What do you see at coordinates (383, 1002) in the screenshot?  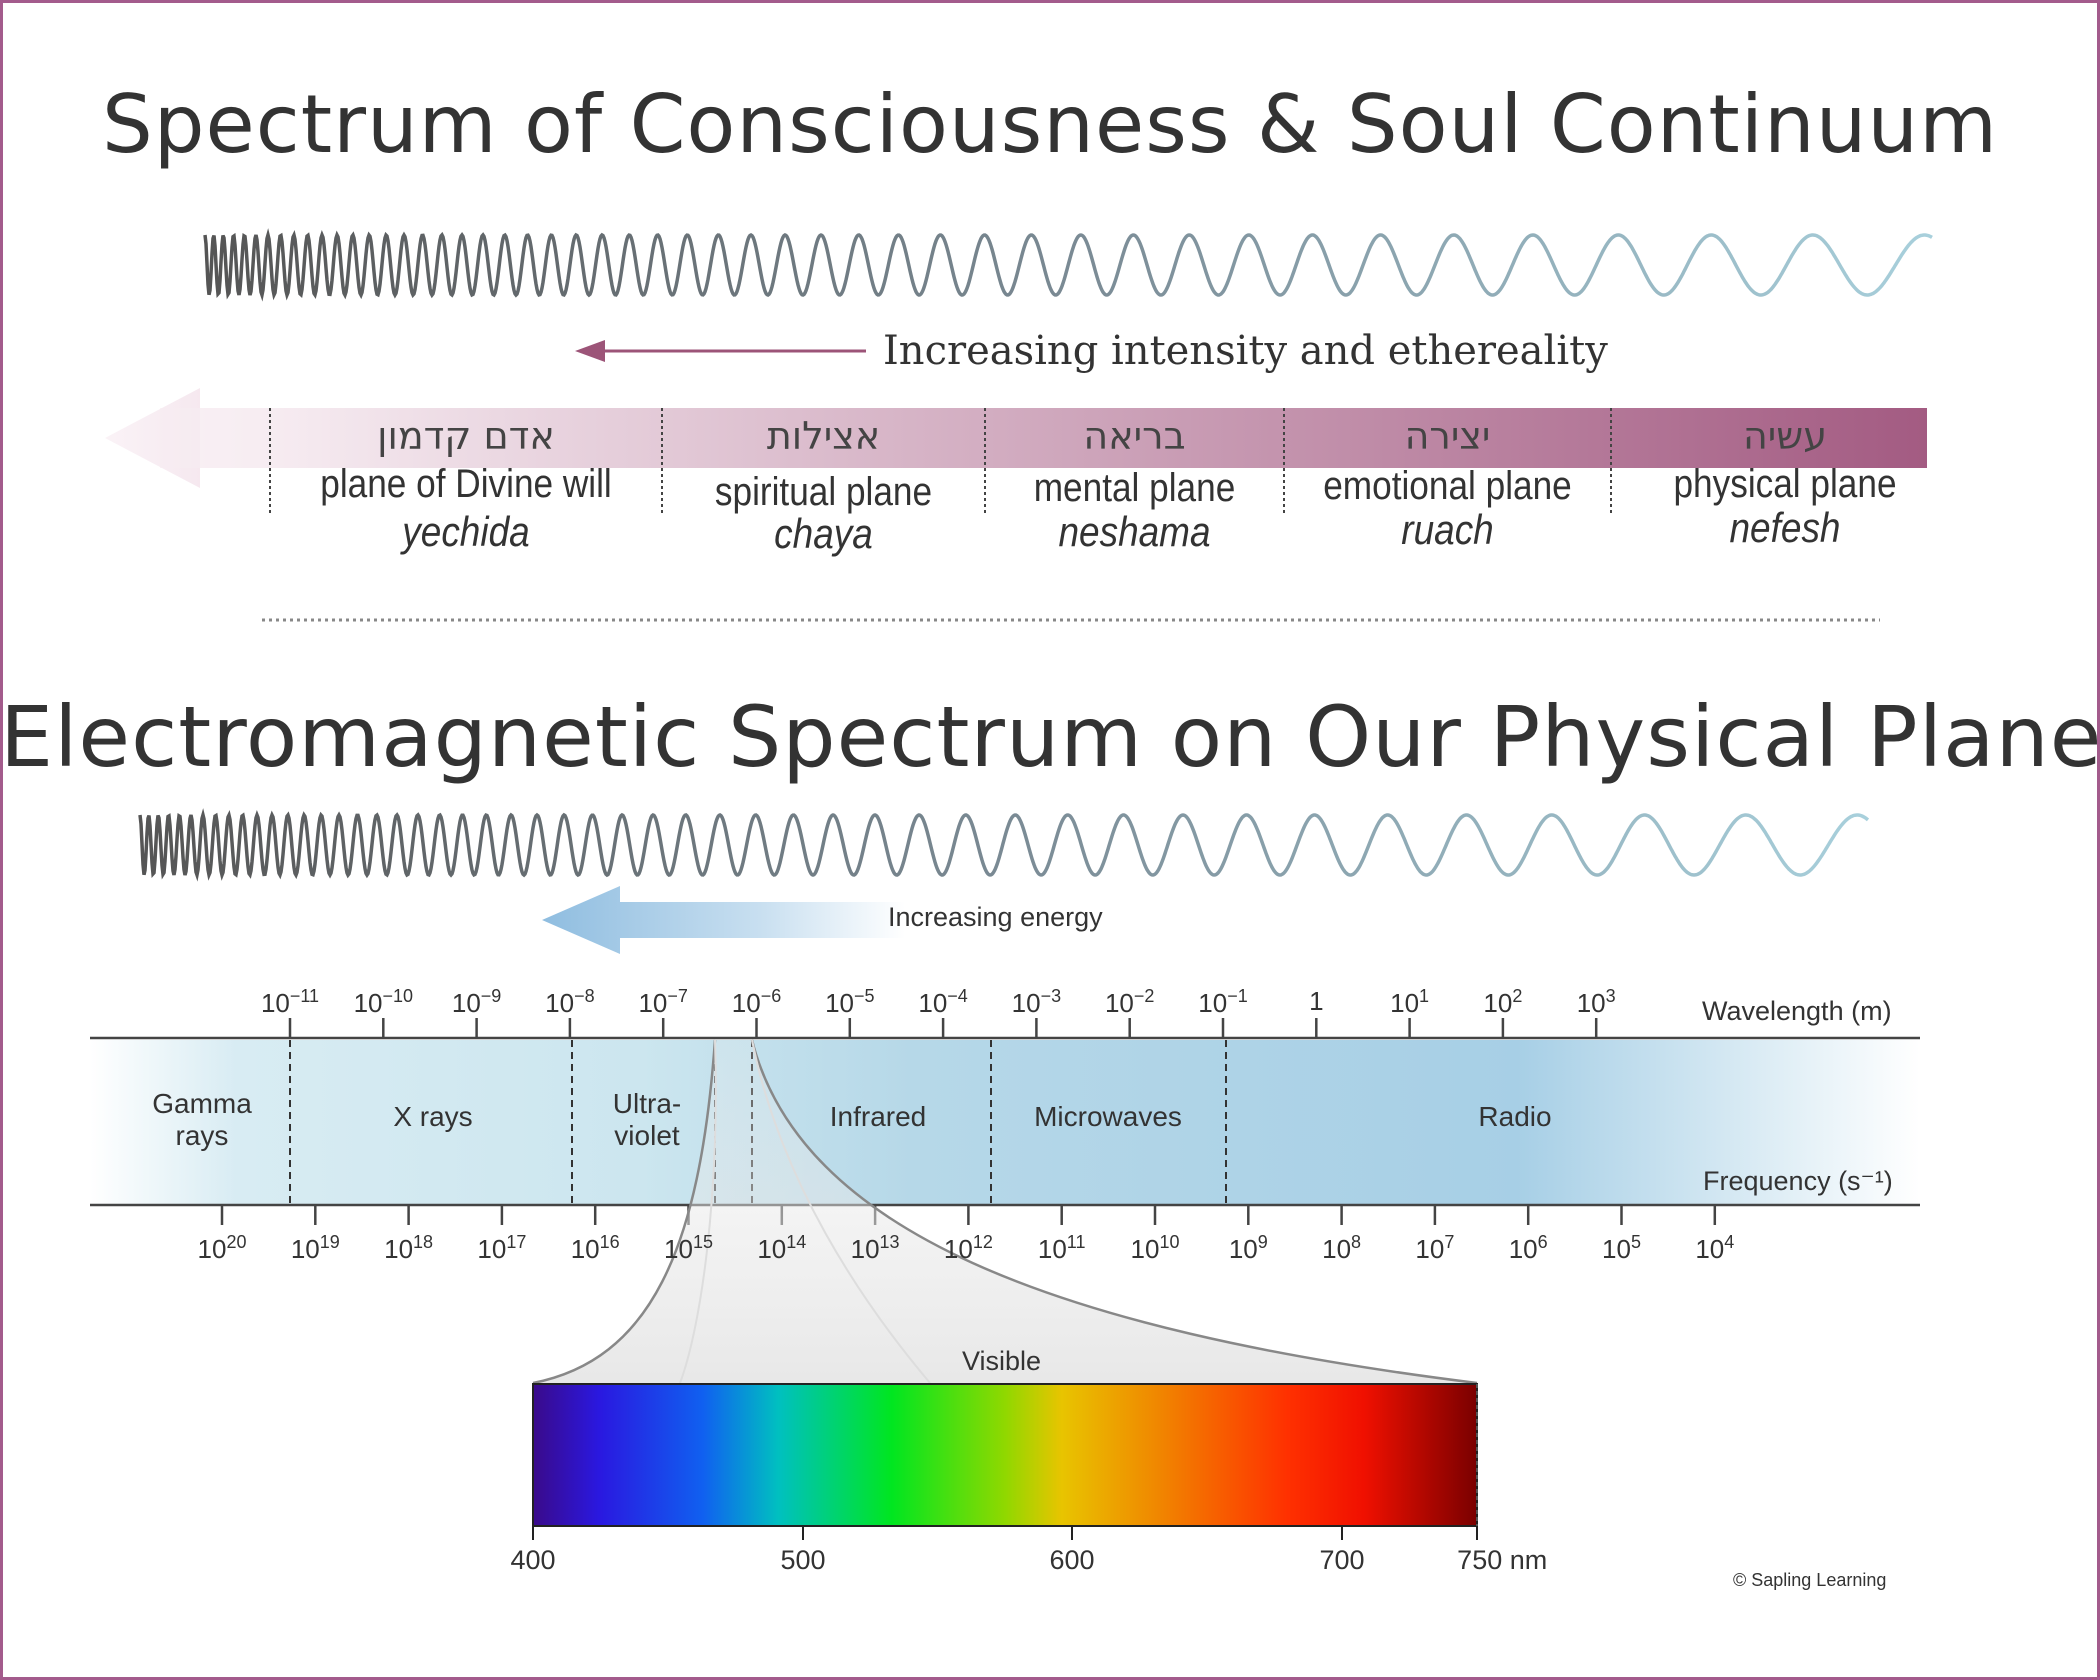 I see `wavelength-tick-label: 10⁻¹⁰` at bounding box center [383, 1002].